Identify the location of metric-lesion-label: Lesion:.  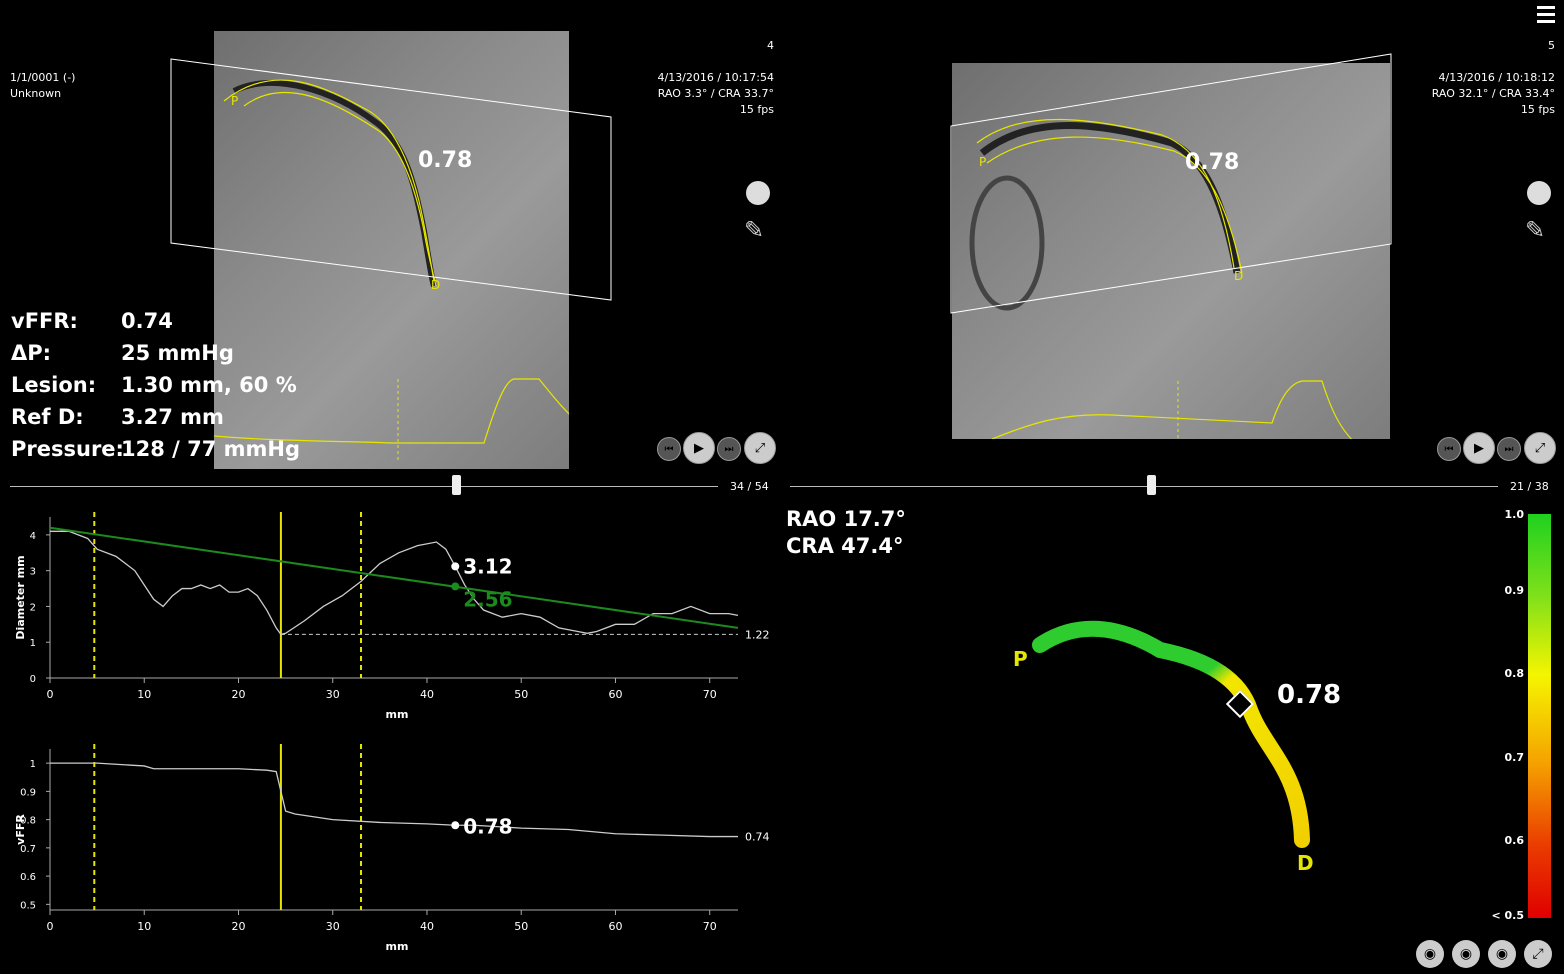
(54, 385).